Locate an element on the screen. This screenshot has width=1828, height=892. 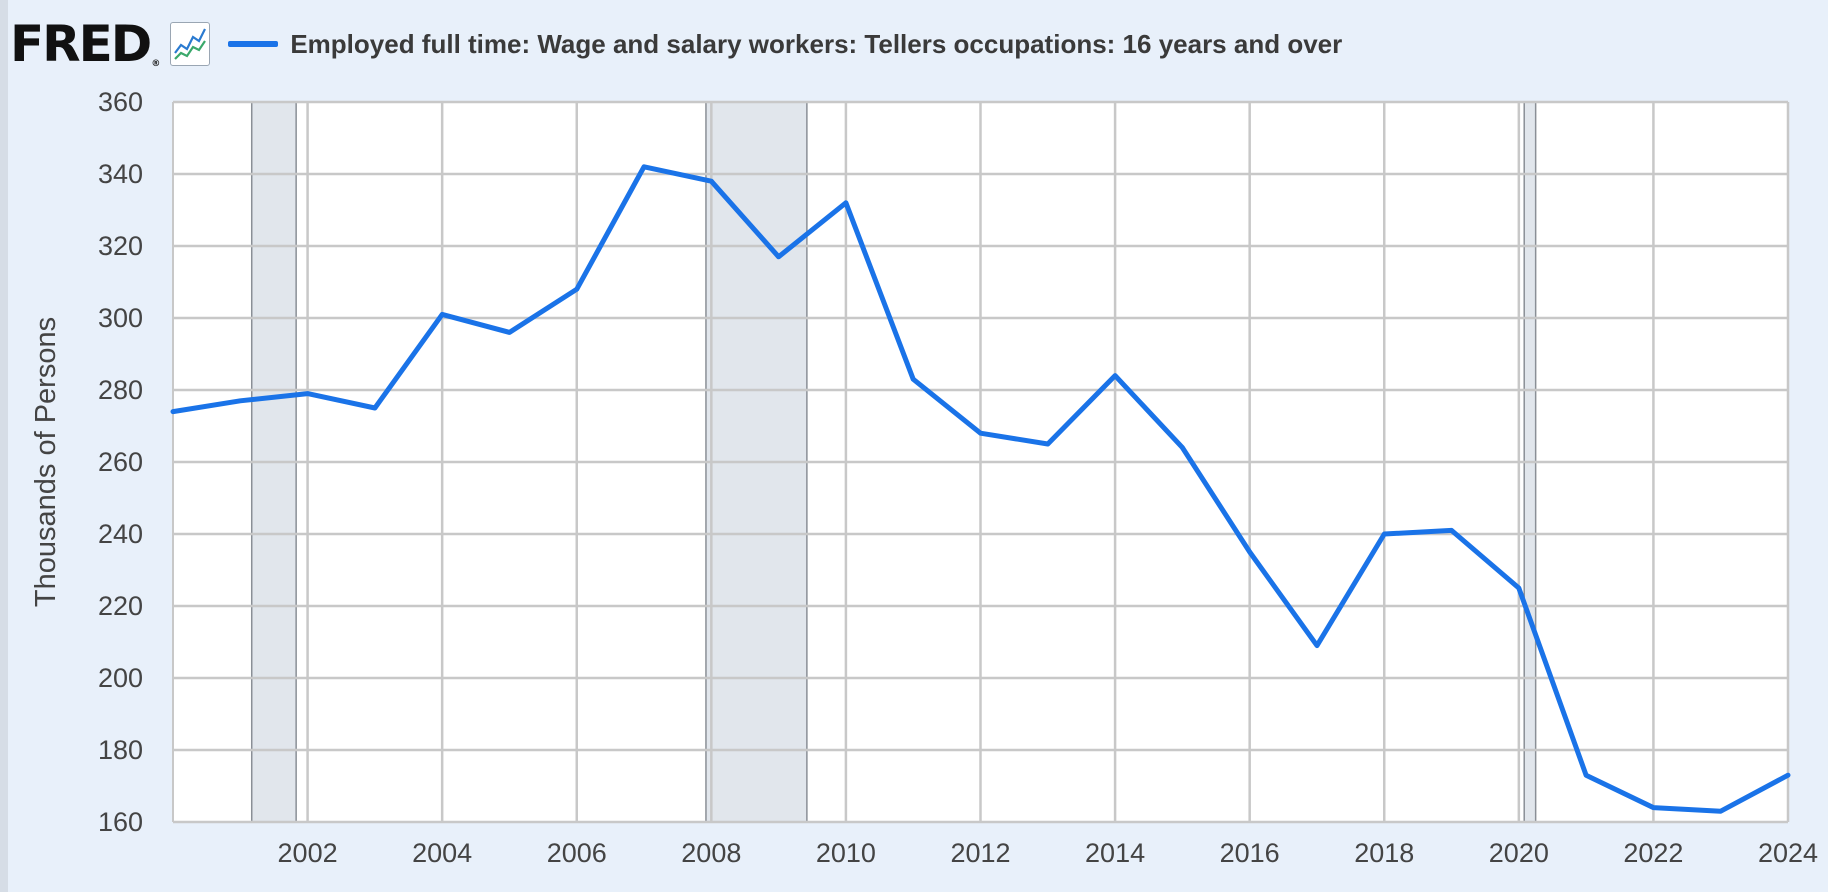
x-tick-label: 2024 is located at coordinates (1788, 853).